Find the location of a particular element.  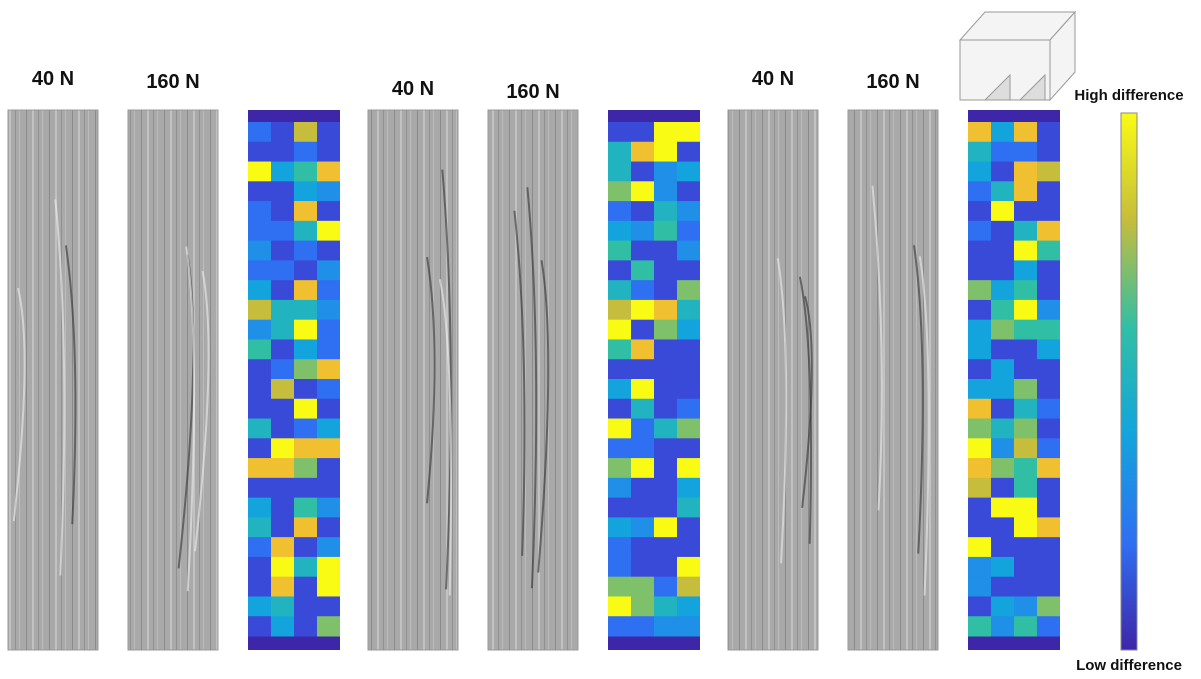

panel-label: 160 N is located at coordinates (172, 82).